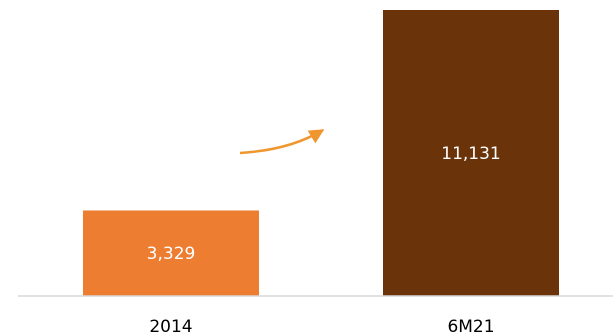 The height and width of the screenshot is (336, 613). I want to click on growth-arrow, so click(282, 141).